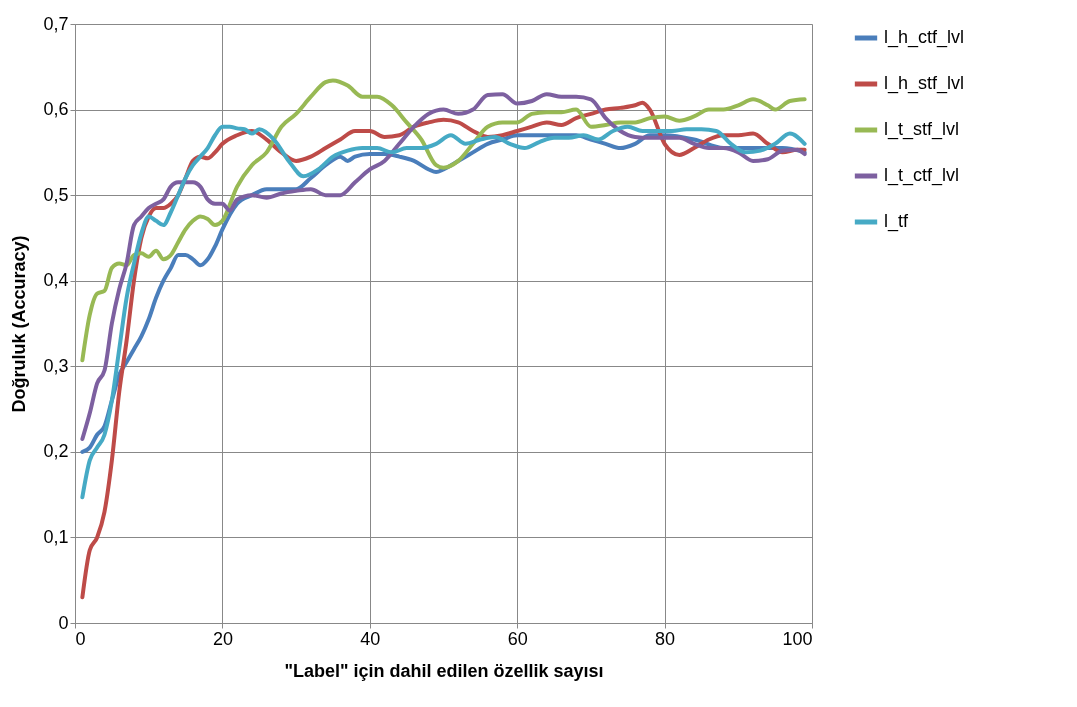 The height and width of the screenshot is (707, 1077). I want to click on x-axis-title: "Label" için dahil edilen özellik sayısı, so click(444, 670).